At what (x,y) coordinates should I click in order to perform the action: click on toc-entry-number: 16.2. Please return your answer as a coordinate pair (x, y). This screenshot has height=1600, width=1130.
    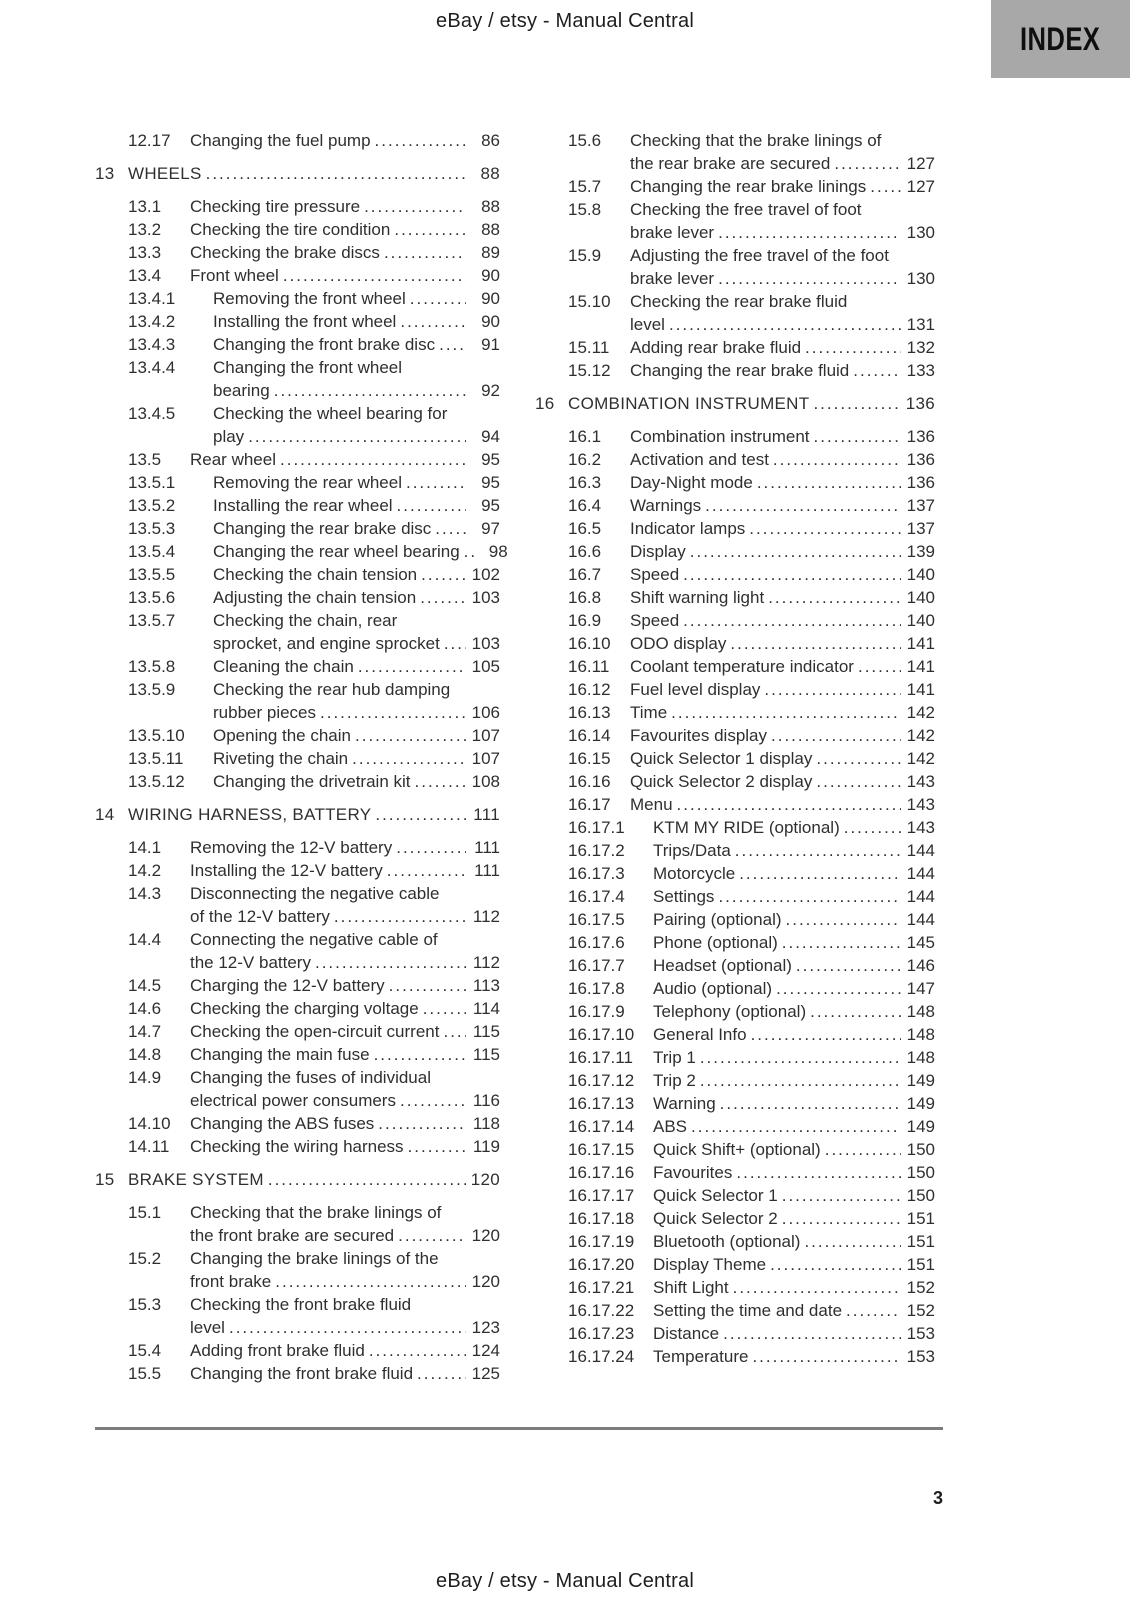
    Looking at the image, I should click on (585, 459).